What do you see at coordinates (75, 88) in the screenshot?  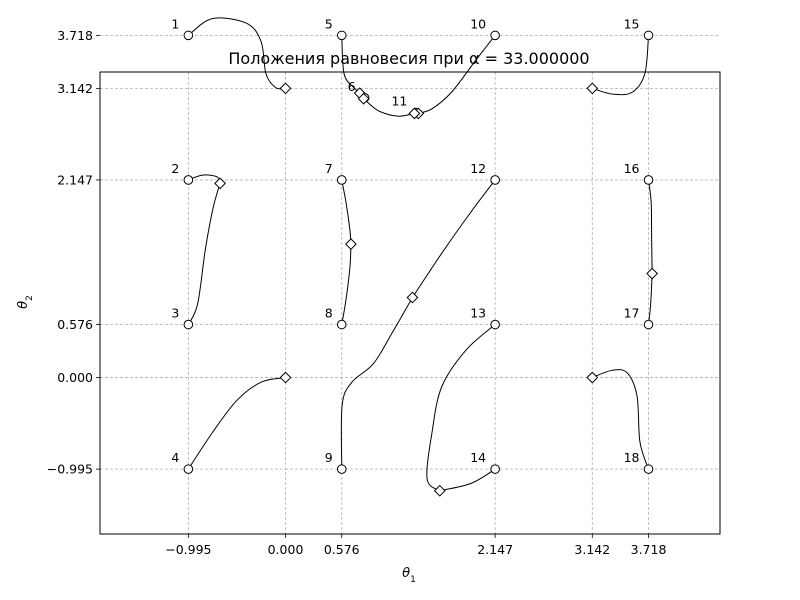 I see `y-tick-label: 3.142` at bounding box center [75, 88].